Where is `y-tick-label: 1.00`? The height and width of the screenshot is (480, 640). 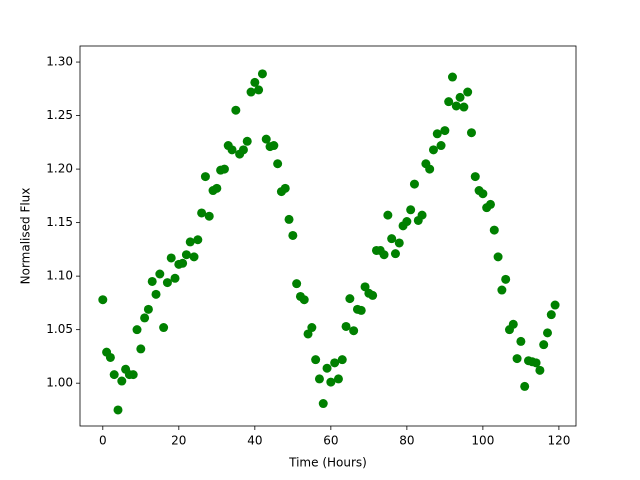
y-tick-label: 1.00 is located at coordinates (59, 383).